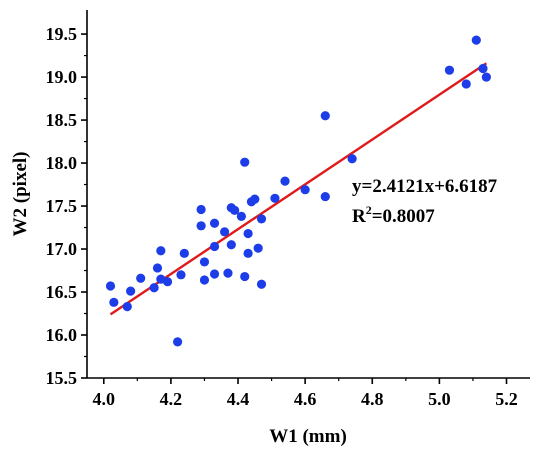 This screenshot has width=550, height=453. What do you see at coordinates (506, 399) in the screenshot?
I see `x-tick-label: 5.2` at bounding box center [506, 399].